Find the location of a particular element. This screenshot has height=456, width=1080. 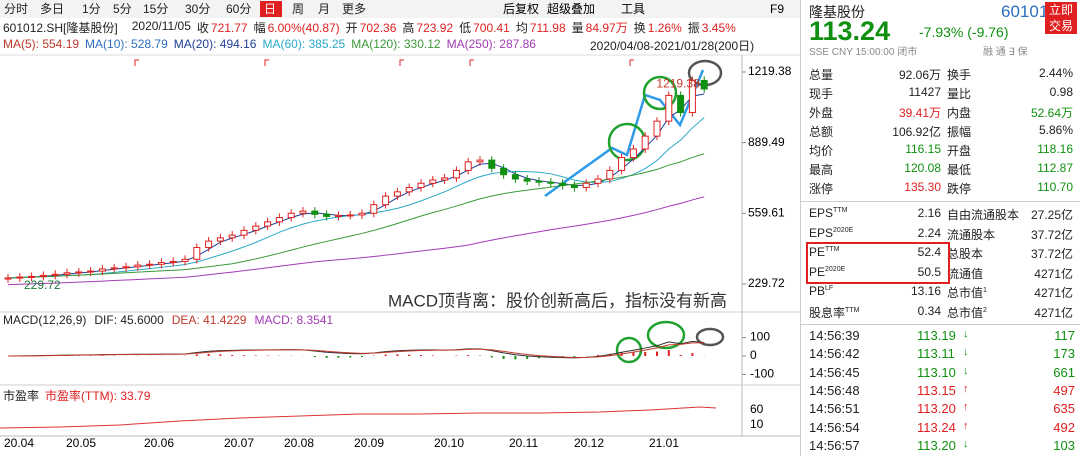

pe-value: 市盈率(TTM): 33.79 is located at coordinates (98, 396).